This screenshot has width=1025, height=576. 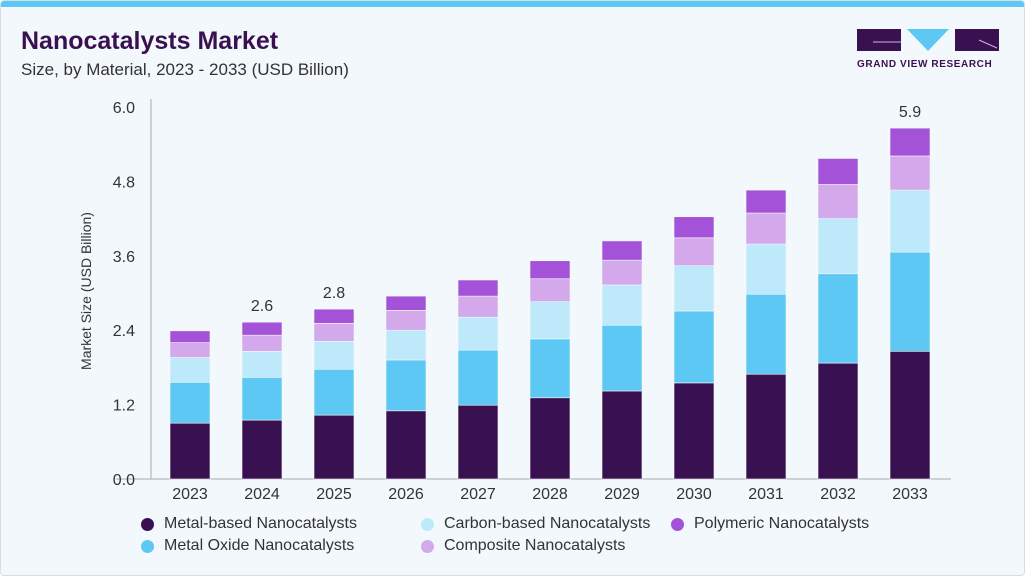 What do you see at coordinates (86, 291) in the screenshot?
I see `y-axis-label: Market Size (USD Billion)` at bounding box center [86, 291].